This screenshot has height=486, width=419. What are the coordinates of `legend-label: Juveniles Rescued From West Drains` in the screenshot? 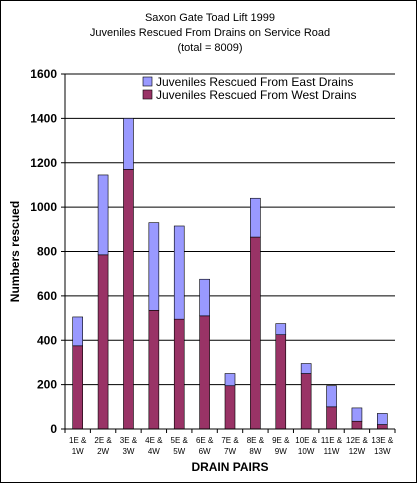 It's located at (256, 95).